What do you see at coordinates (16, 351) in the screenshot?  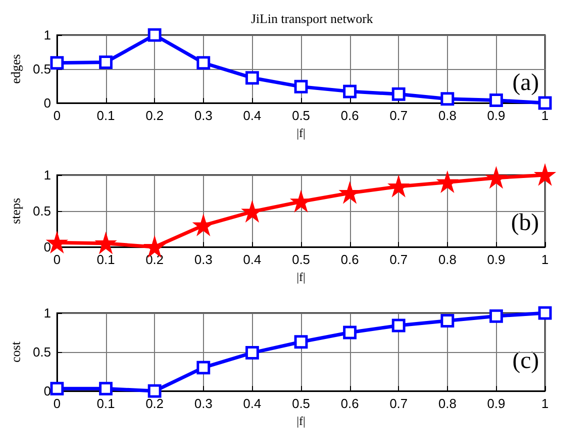 I see `y-axis-title: cost` at bounding box center [16, 351].